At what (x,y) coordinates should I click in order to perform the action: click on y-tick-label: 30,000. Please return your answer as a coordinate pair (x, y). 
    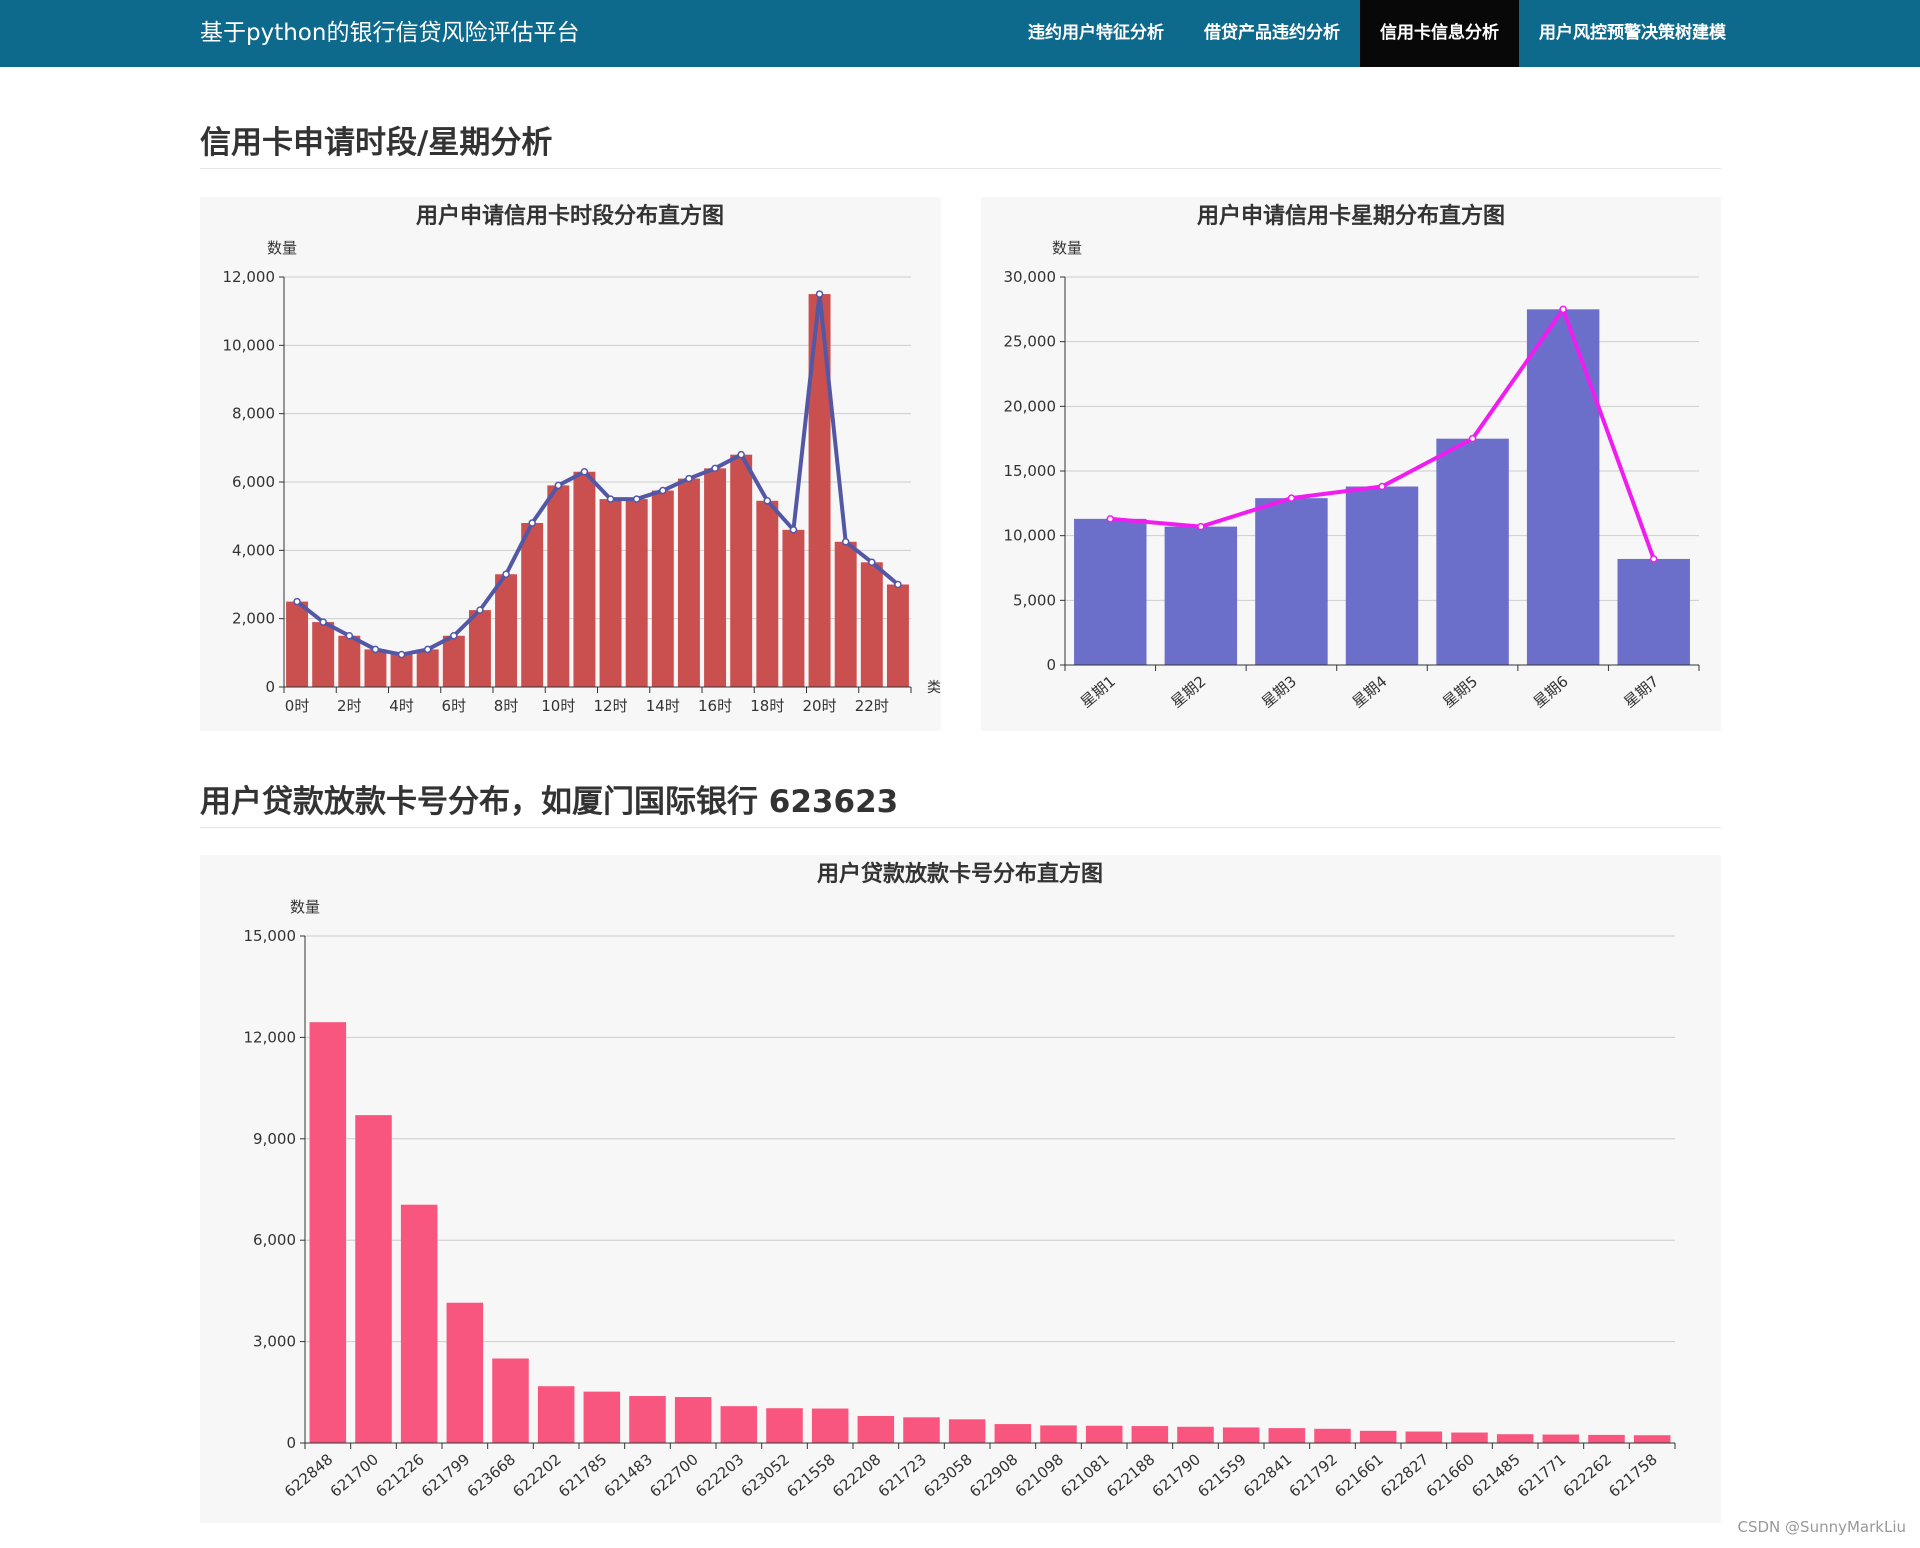
    Looking at the image, I should click on (1030, 277).